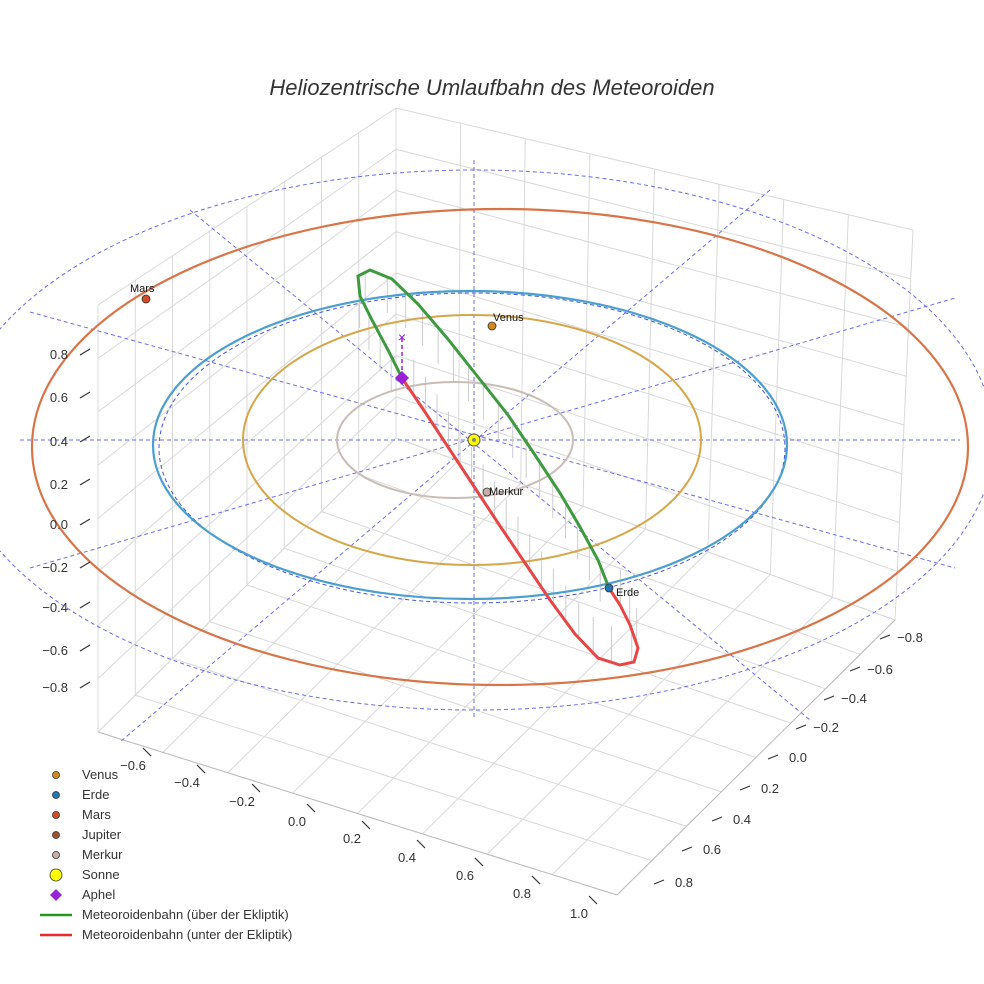  What do you see at coordinates (101, 874) in the screenshot?
I see `legend-label: Sonne` at bounding box center [101, 874].